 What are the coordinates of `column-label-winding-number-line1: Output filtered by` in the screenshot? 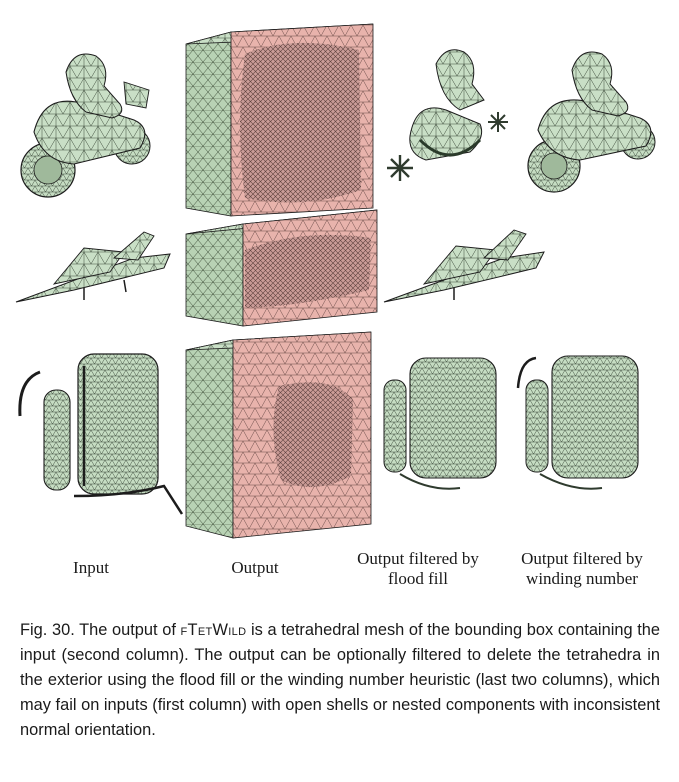 It's located at (582, 558).